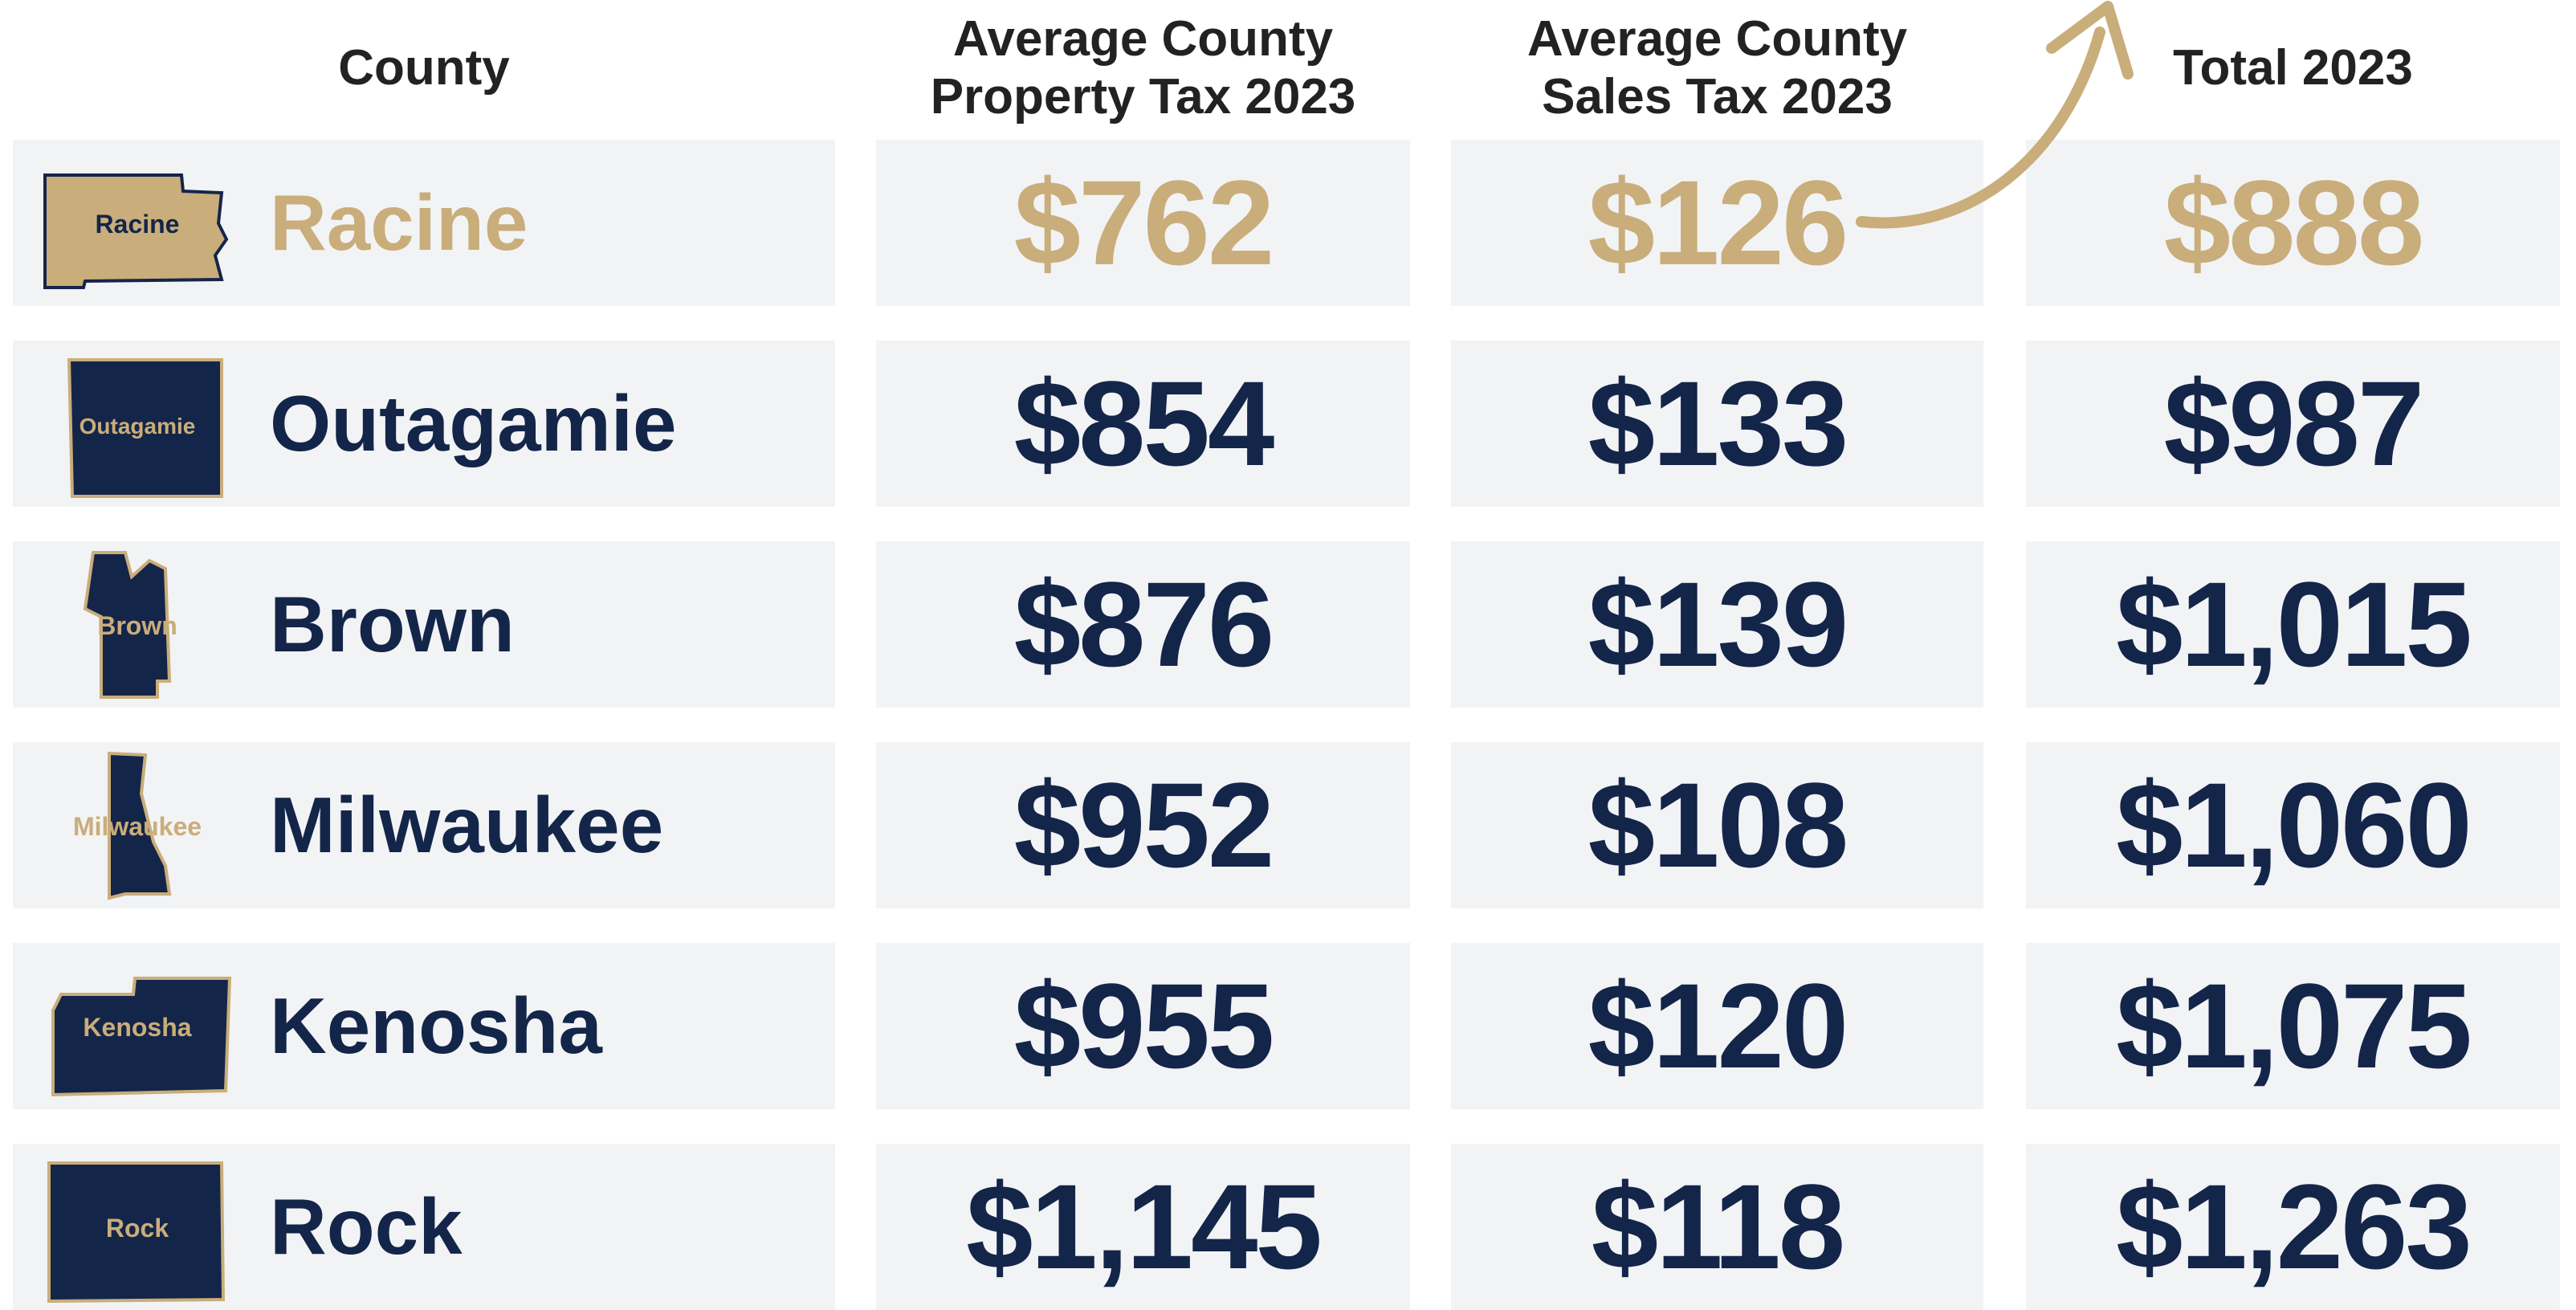  I want to click on header-property: Average County Property Tax 2023, so click(1143, 68).